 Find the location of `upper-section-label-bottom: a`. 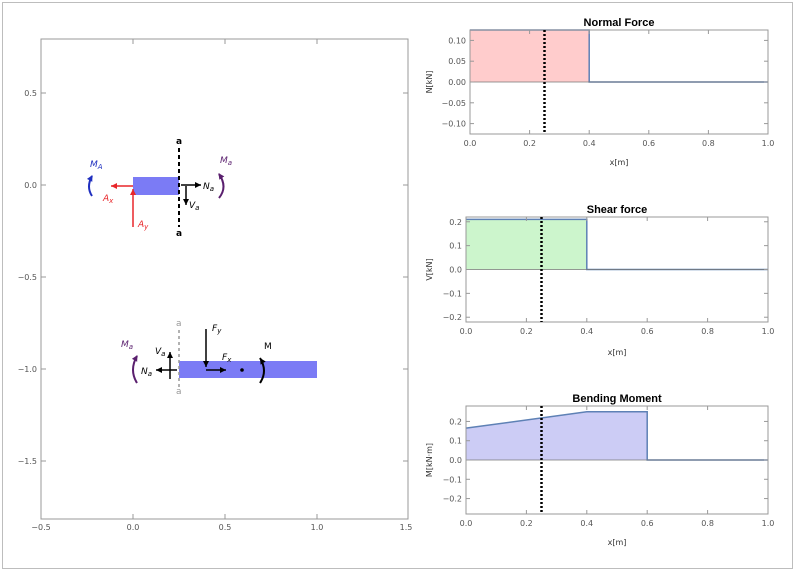

upper-section-label-bottom: a is located at coordinates (179, 234).